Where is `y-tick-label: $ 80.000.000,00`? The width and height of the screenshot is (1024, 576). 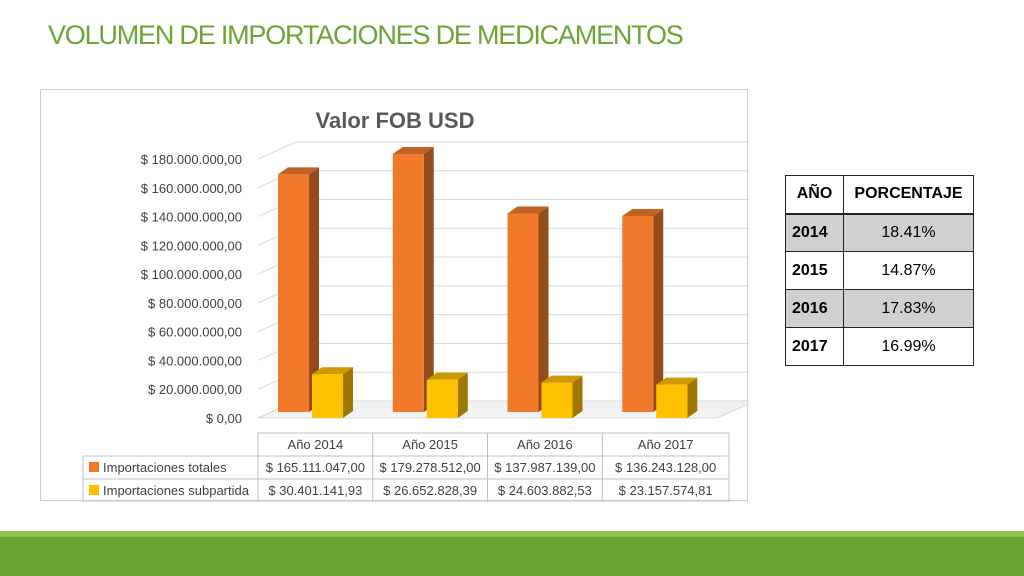 y-tick-label: $ 80.000.000,00 is located at coordinates (195, 303).